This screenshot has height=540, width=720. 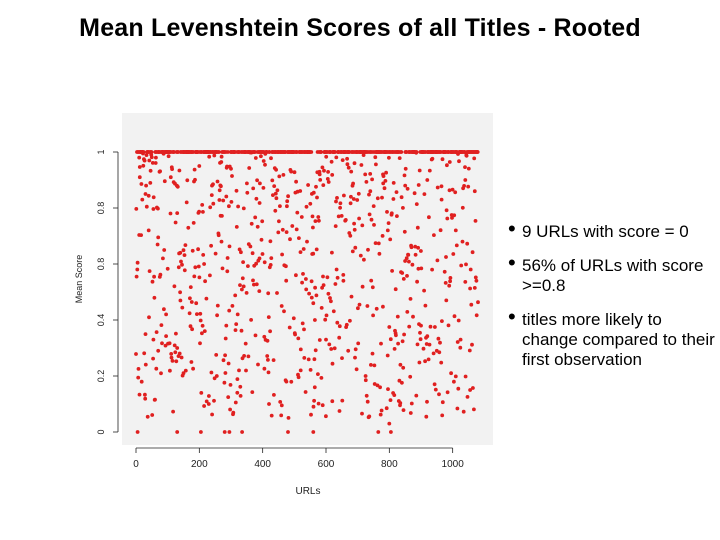 What do you see at coordinates (613, 274) in the screenshot?
I see `bullet-item: 56% of URLs with score >=0.8` at bounding box center [613, 274].